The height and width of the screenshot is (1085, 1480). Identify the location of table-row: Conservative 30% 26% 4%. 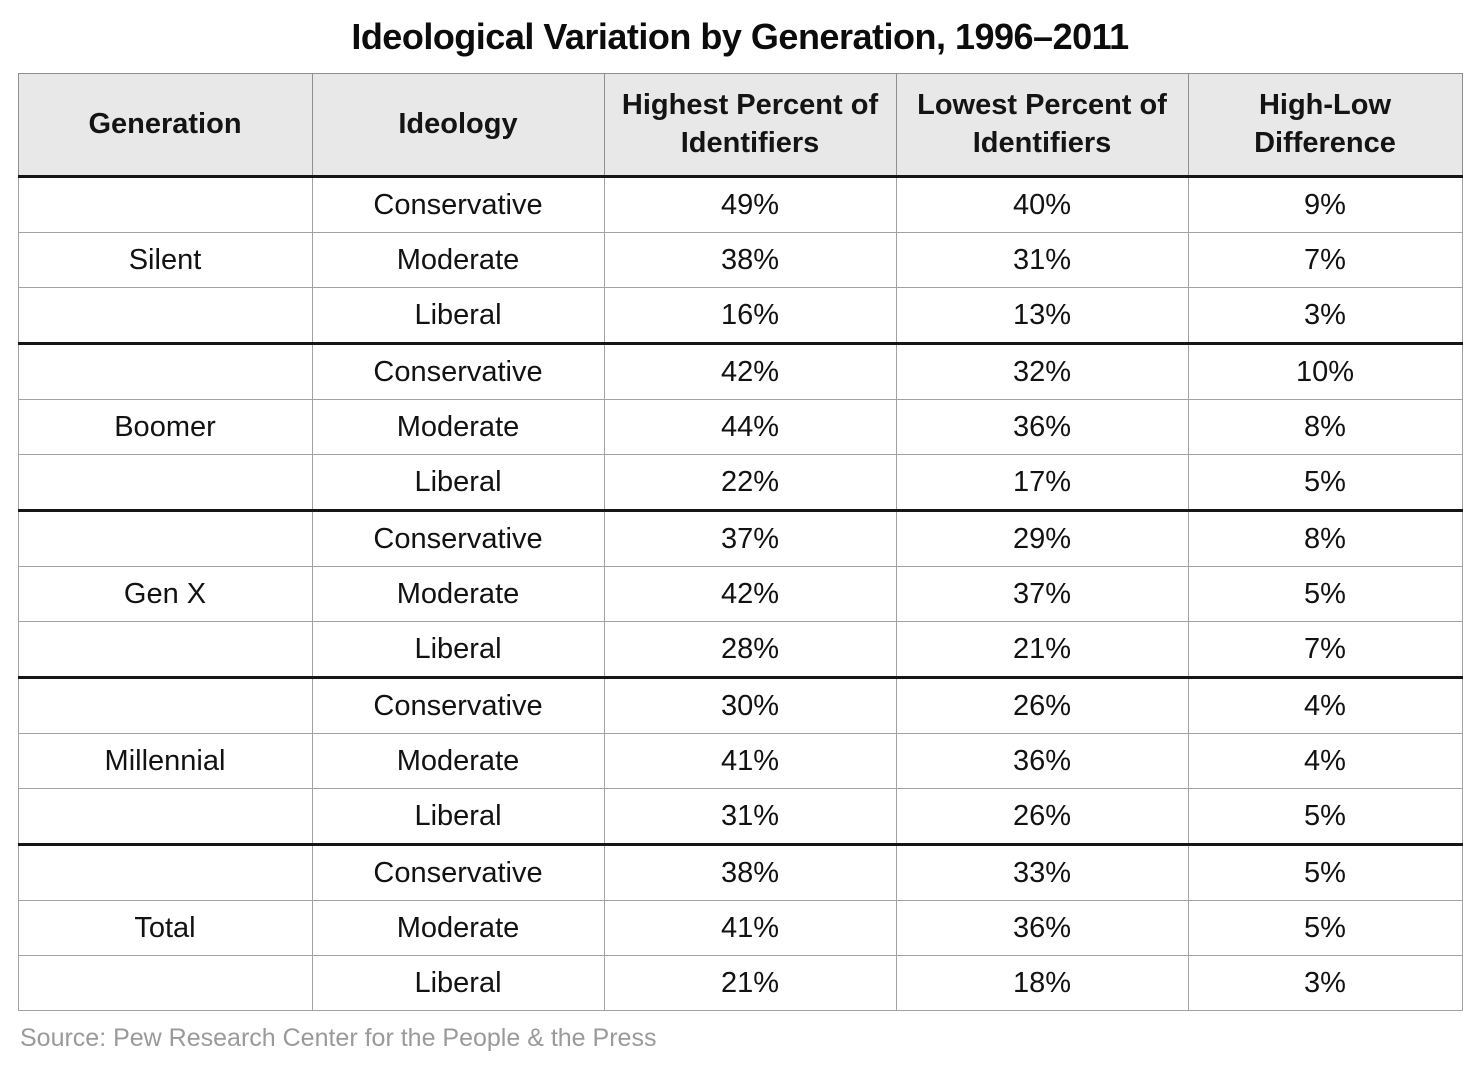
(740, 705).